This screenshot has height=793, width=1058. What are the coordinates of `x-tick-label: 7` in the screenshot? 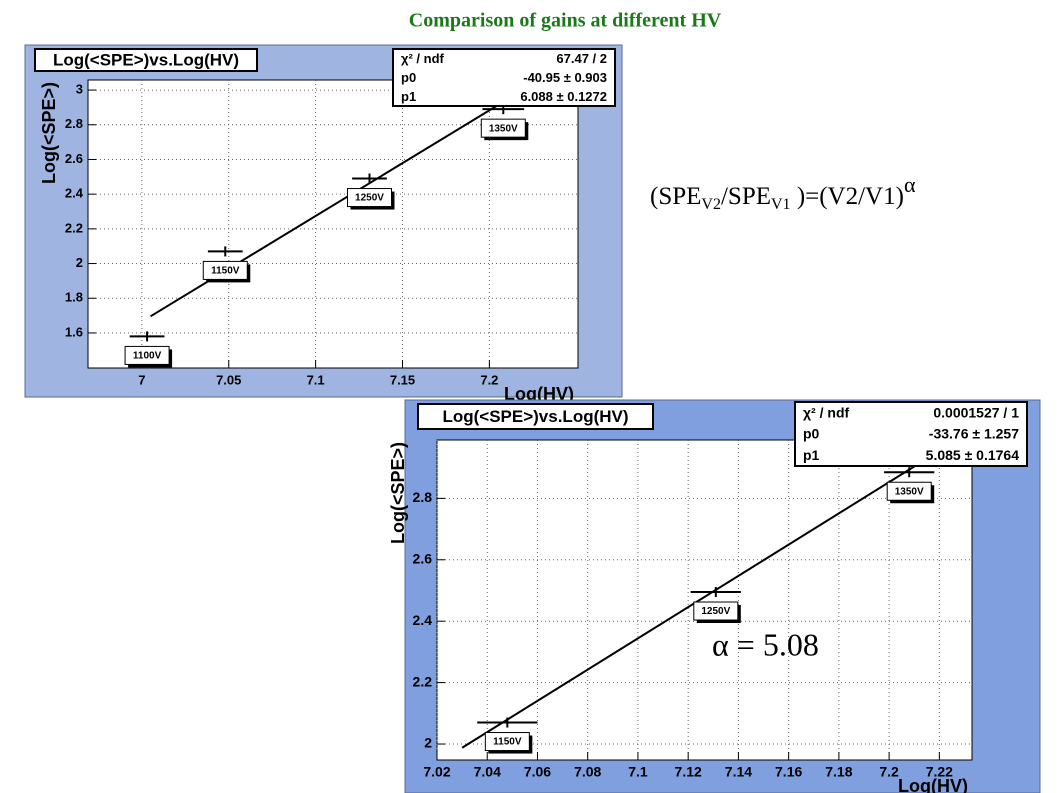 It's located at (141, 379).